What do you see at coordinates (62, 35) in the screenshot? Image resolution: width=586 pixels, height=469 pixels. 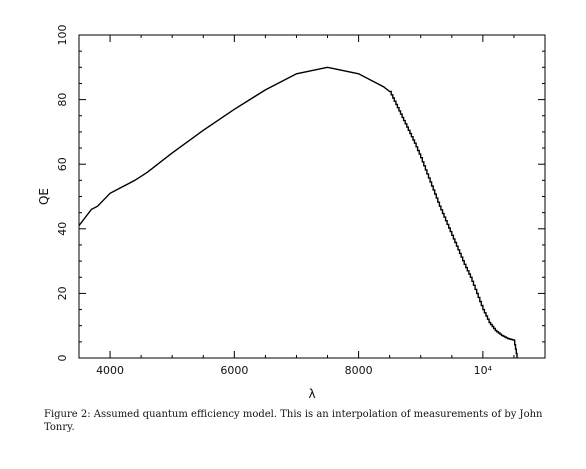 I see `y-tick-label-5: 100` at bounding box center [62, 35].